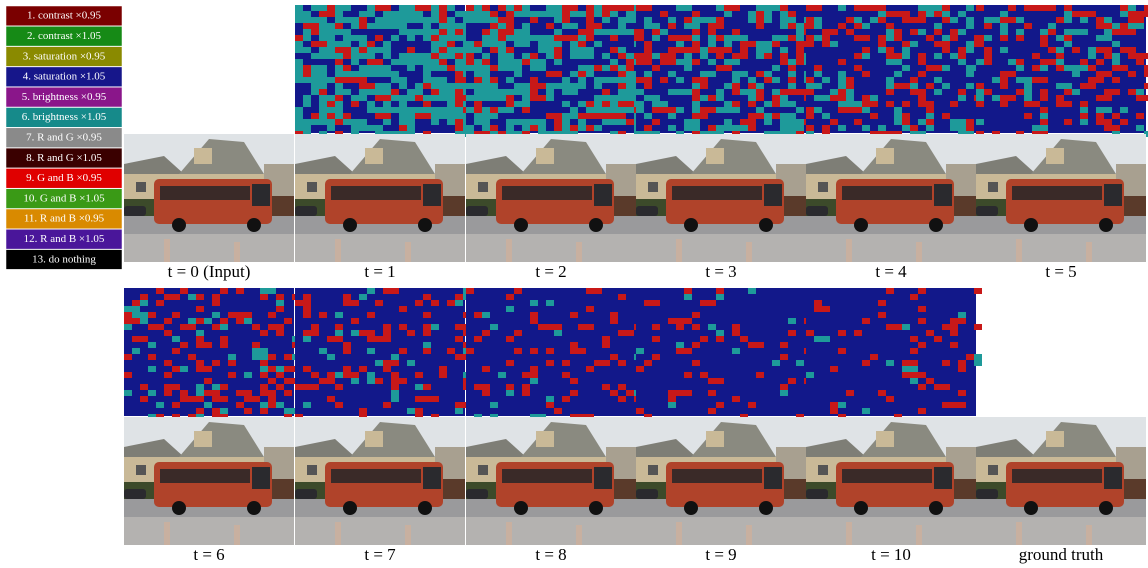 This screenshot has width=1148, height=568. I want to click on photo, so click(1061, 198).